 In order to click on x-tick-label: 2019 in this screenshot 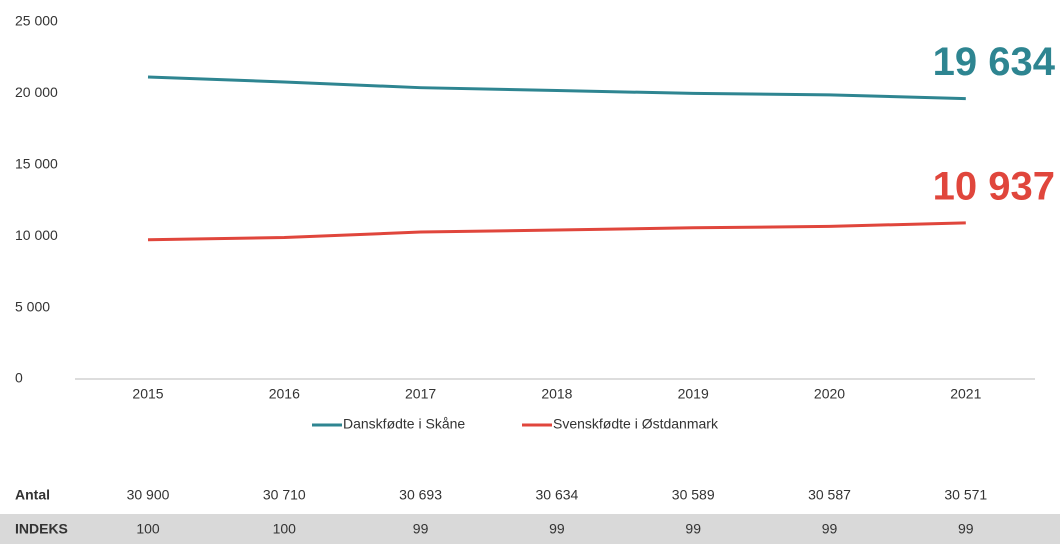, I will do `click(693, 394)`.